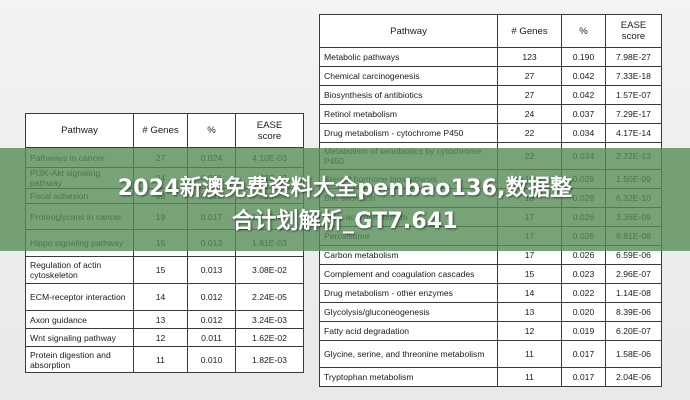 This screenshot has width=690, height=400. Describe the element at coordinates (408, 274) in the screenshot. I see `pathway-cell: Complement and coagulation cascades` at that location.